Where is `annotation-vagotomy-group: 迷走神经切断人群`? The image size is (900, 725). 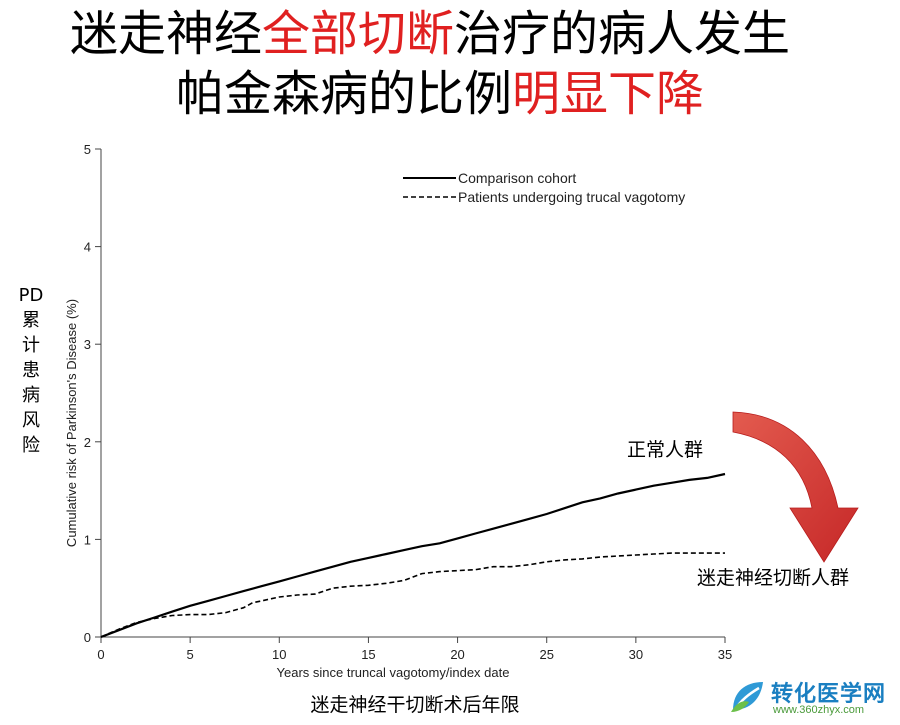 annotation-vagotomy-group: 迷走神经切断人群 is located at coordinates (773, 578).